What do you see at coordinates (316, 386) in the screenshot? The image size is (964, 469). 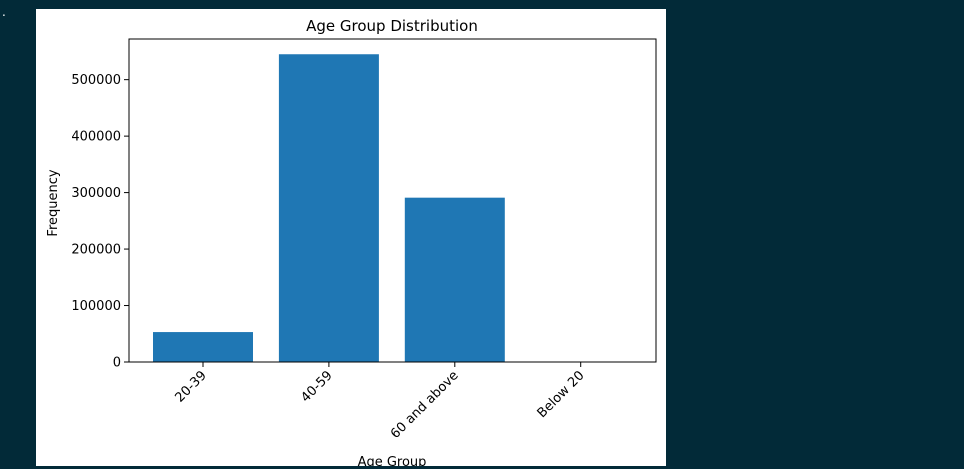 I see `x-tick-label: 40-59` at bounding box center [316, 386].